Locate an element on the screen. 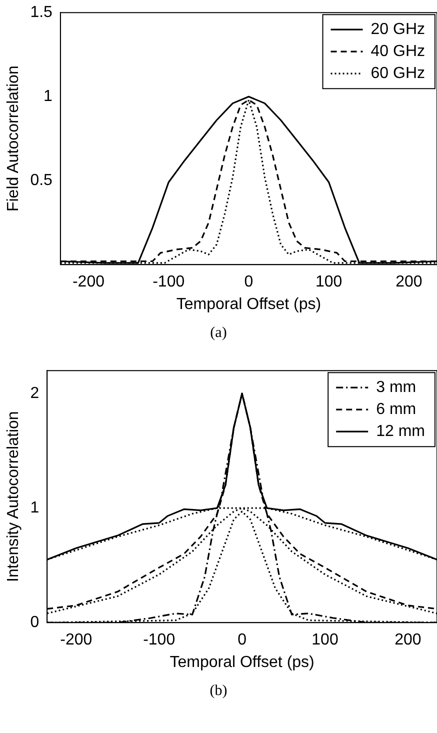  text: (b) is located at coordinates (218, 691).